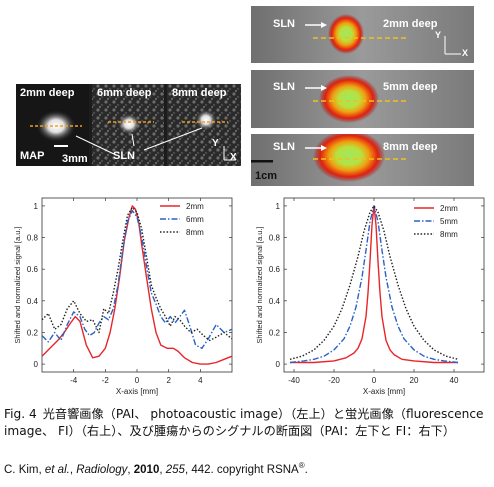  Describe the element at coordinates (454, 380) in the screenshot. I see `chart1-xtick-label: 40` at that location.